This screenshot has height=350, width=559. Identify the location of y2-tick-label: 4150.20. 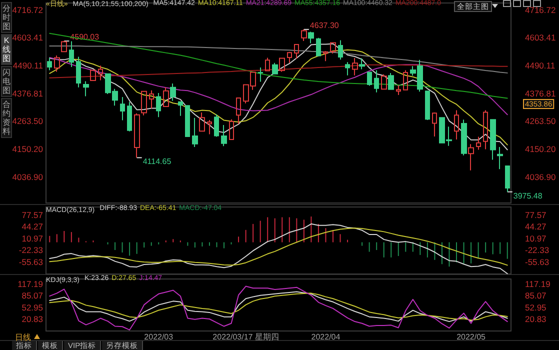
(540, 149).